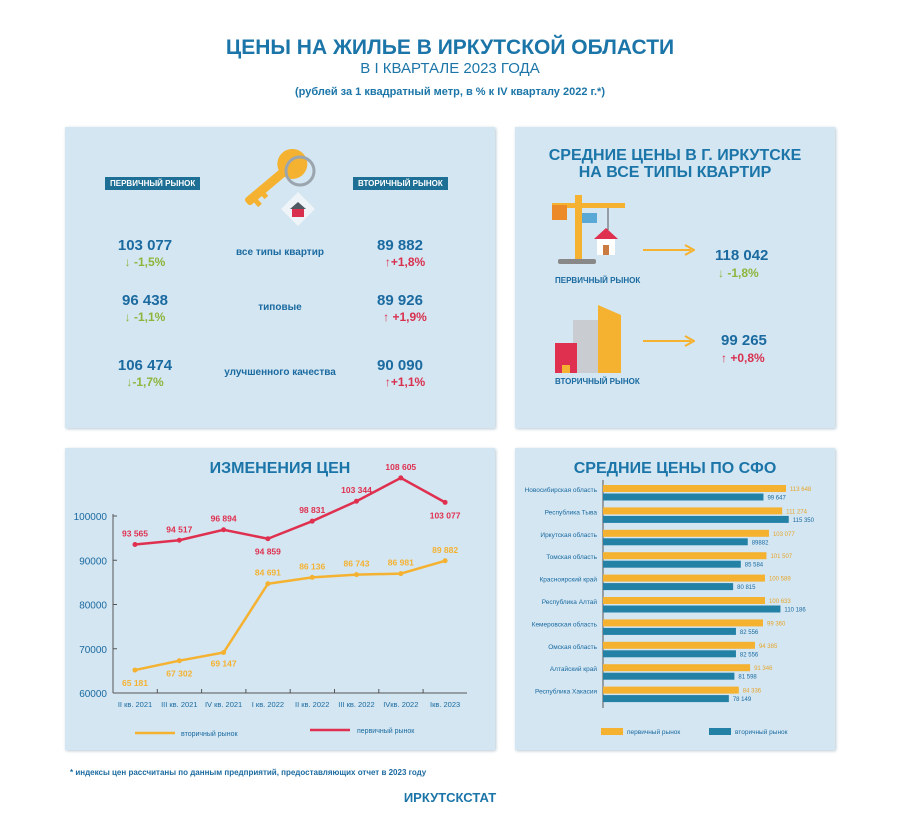 The image size is (900, 821). What do you see at coordinates (804, 521) in the screenshot?
I see `bar-value-label: 115 350` at bounding box center [804, 521].